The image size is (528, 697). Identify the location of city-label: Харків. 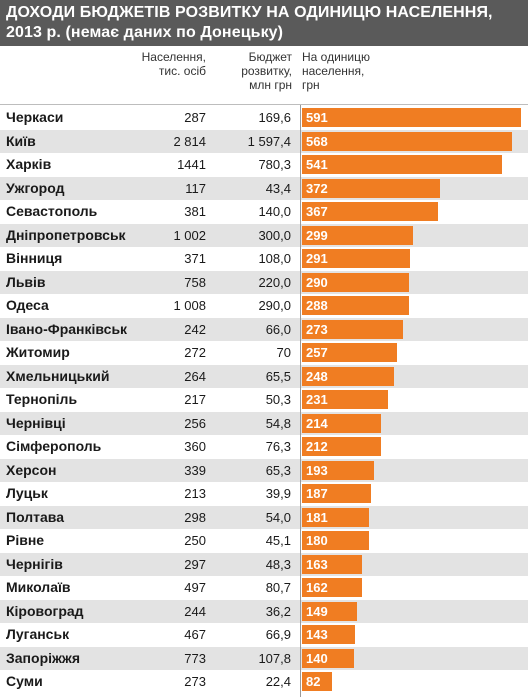
(29, 164).